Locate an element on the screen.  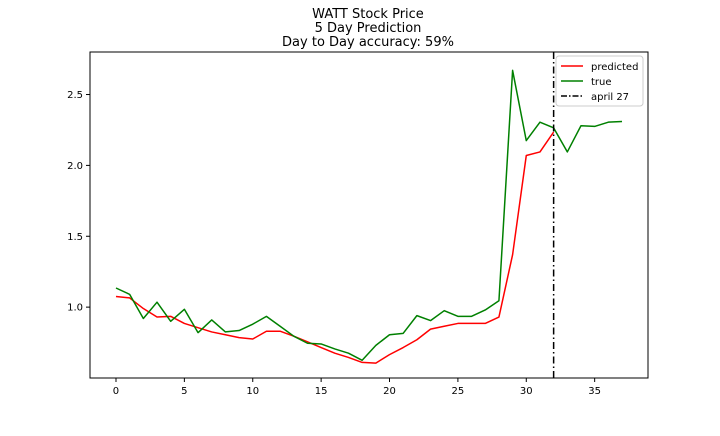
legend-entry-april-27-label: april 27 is located at coordinates (610, 97).